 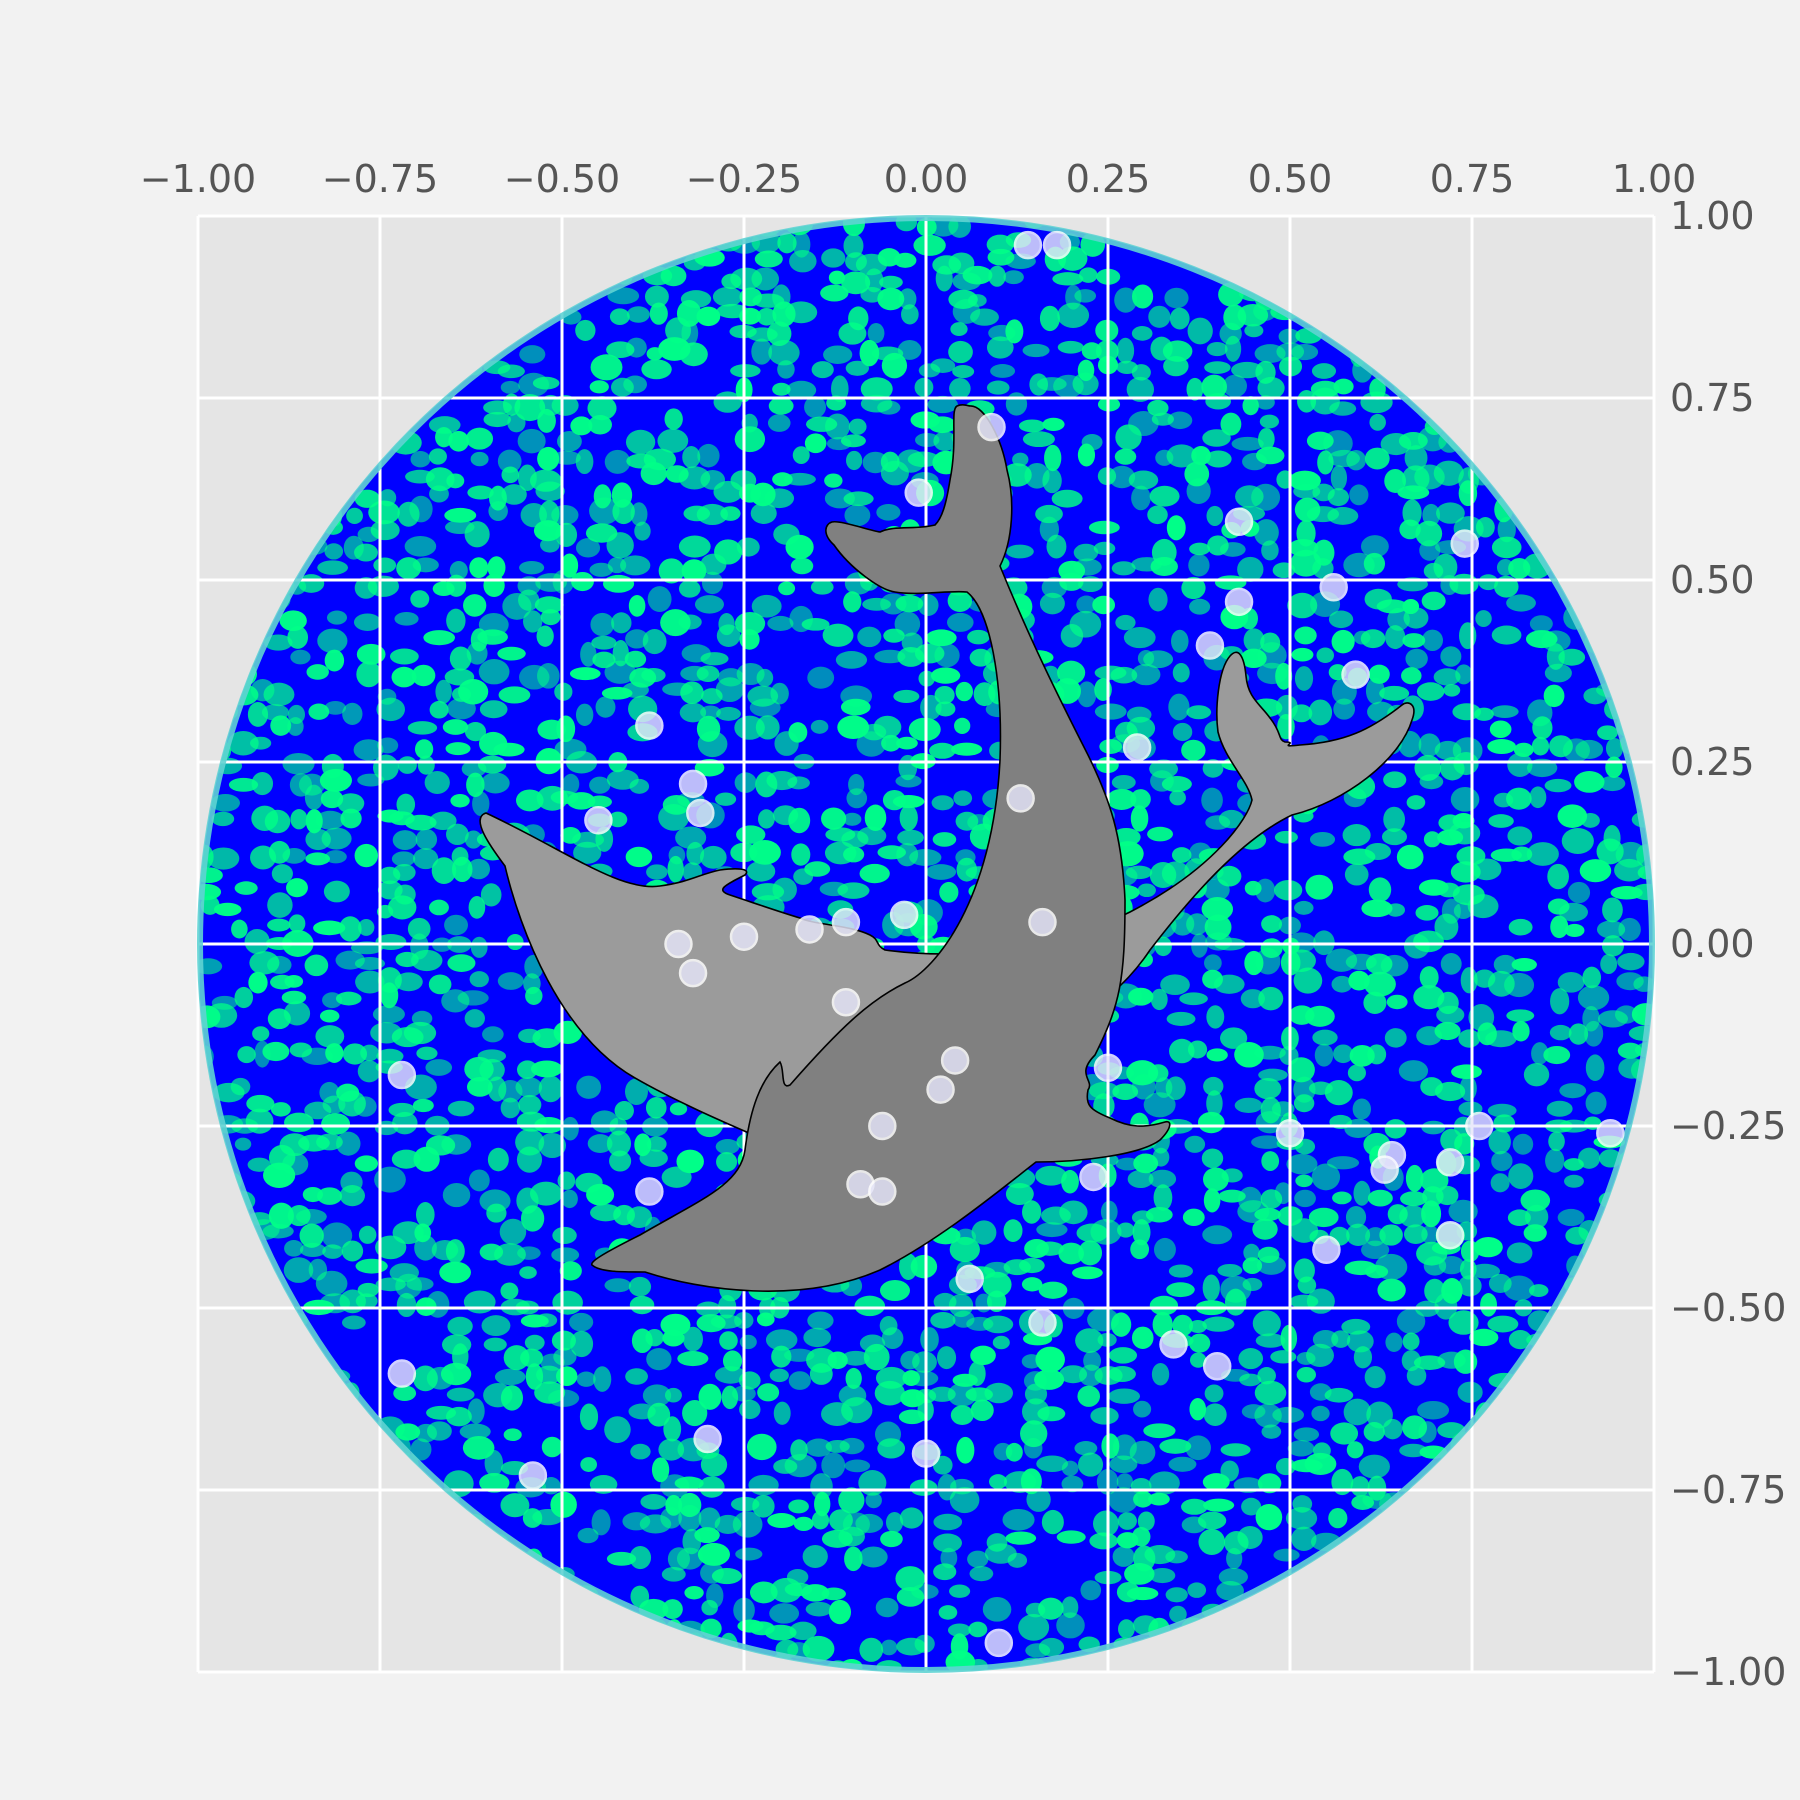 I want to click on y-tick-labels: 1.00 0.75 0.50 0.25 0.00 −0.25 −0.50 −0.75 −1.00, so click(x=1728, y=944).